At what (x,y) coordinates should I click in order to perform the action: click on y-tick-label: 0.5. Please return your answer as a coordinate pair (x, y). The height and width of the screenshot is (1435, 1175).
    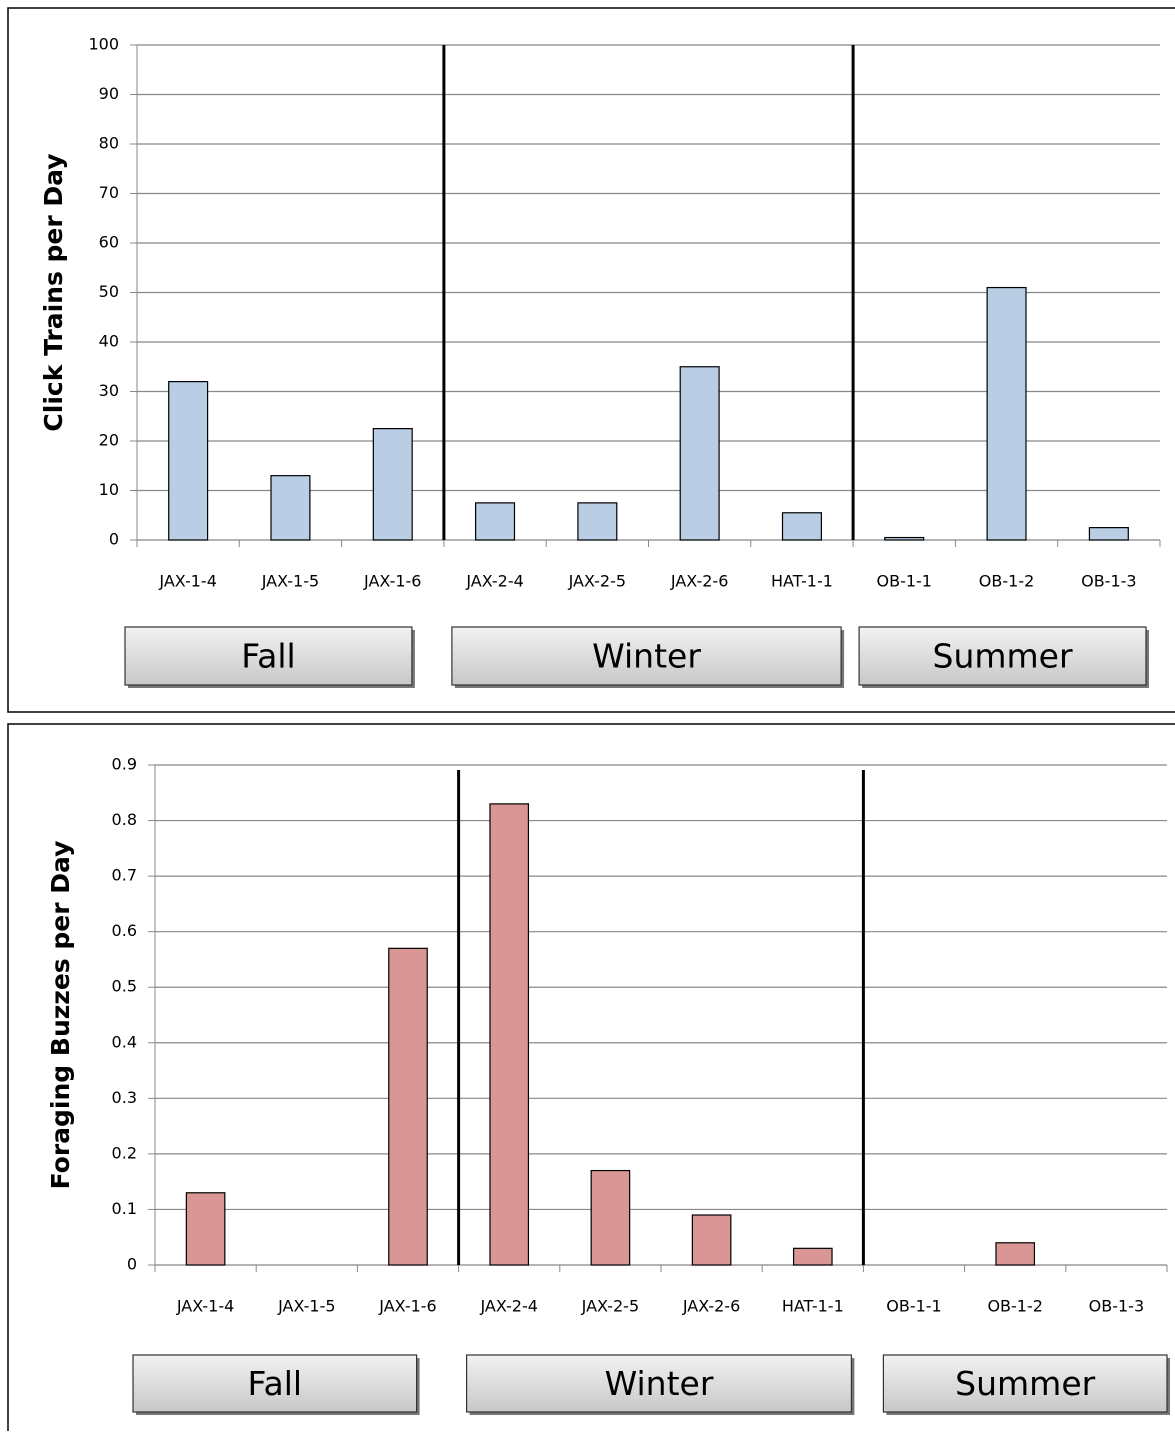
    Looking at the image, I should click on (124, 986).